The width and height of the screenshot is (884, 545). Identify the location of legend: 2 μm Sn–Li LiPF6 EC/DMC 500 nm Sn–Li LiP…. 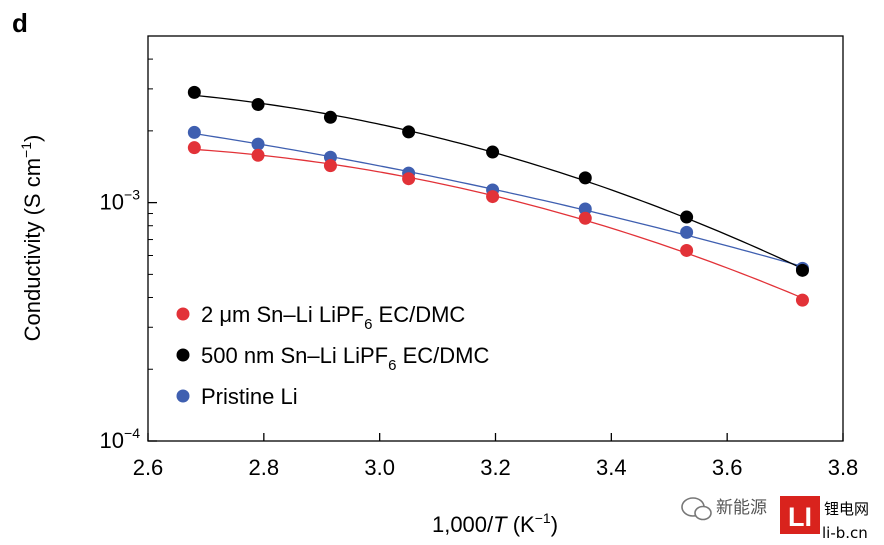
(332, 355).